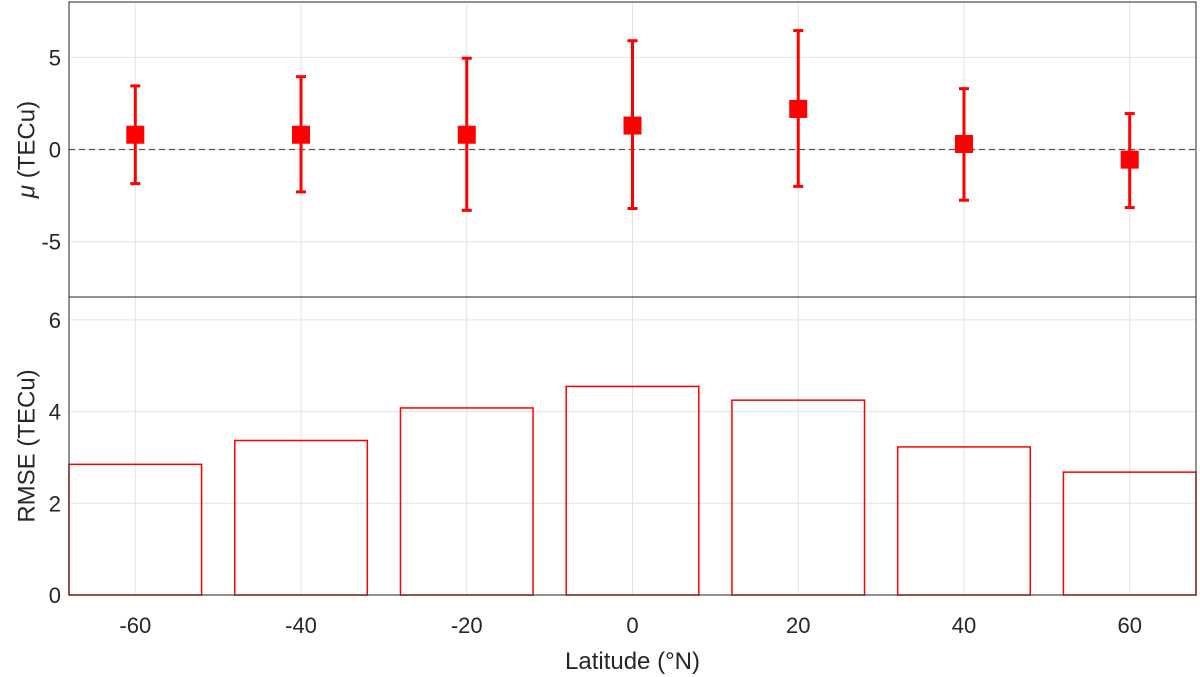  What do you see at coordinates (55, 57) in the screenshot?
I see `top-y-tick-label: 5` at bounding box center [55, 57].